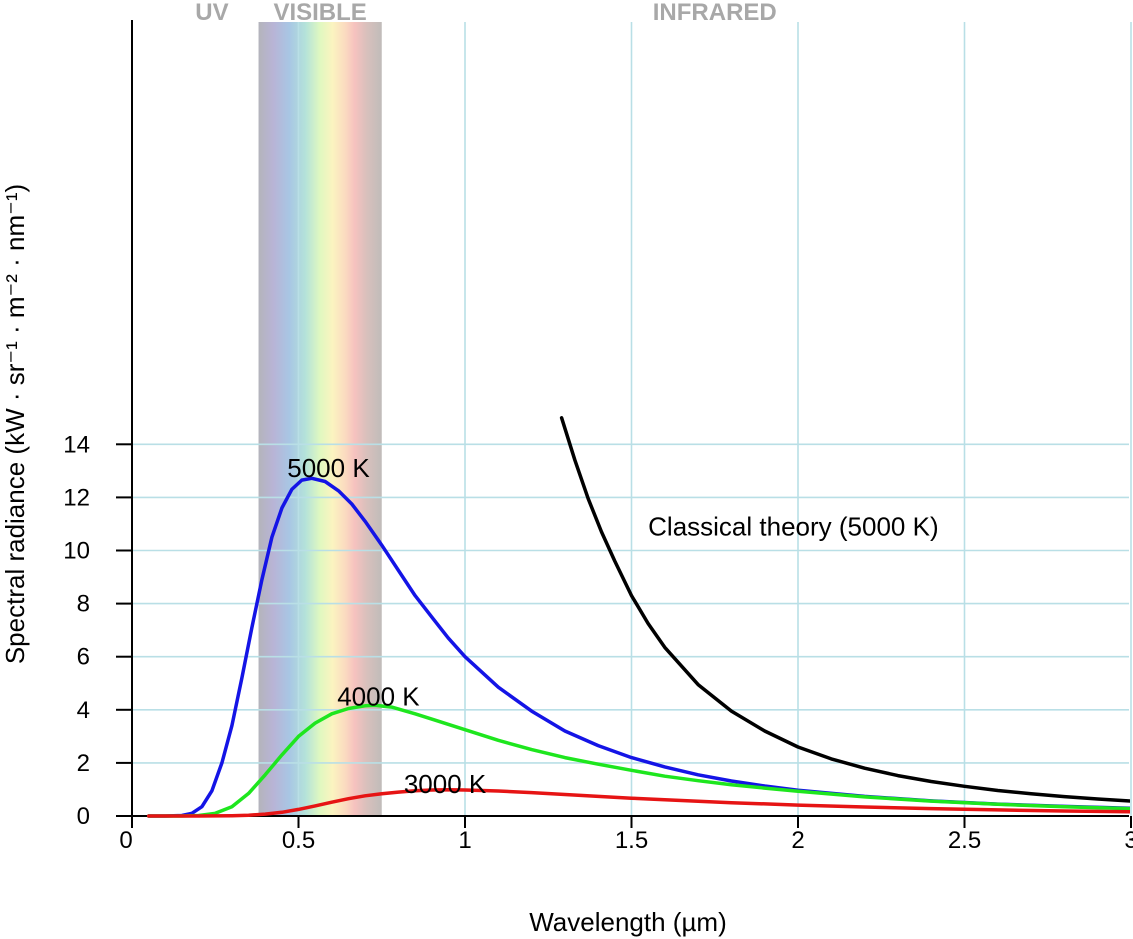 This screenshot has width=1133, height=939. Describe the element at coordinates (211, 13) in the screenshot. I see `region-label-uv: UV` at that location.